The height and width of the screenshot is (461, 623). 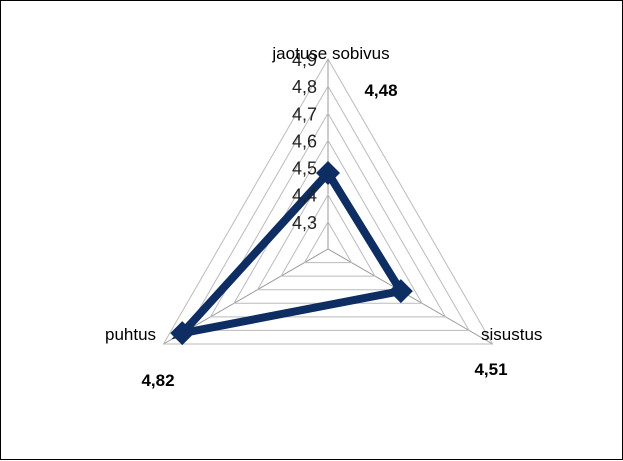 I want to click on radial-tick-label: 4,8, so click(x=304, y=87).